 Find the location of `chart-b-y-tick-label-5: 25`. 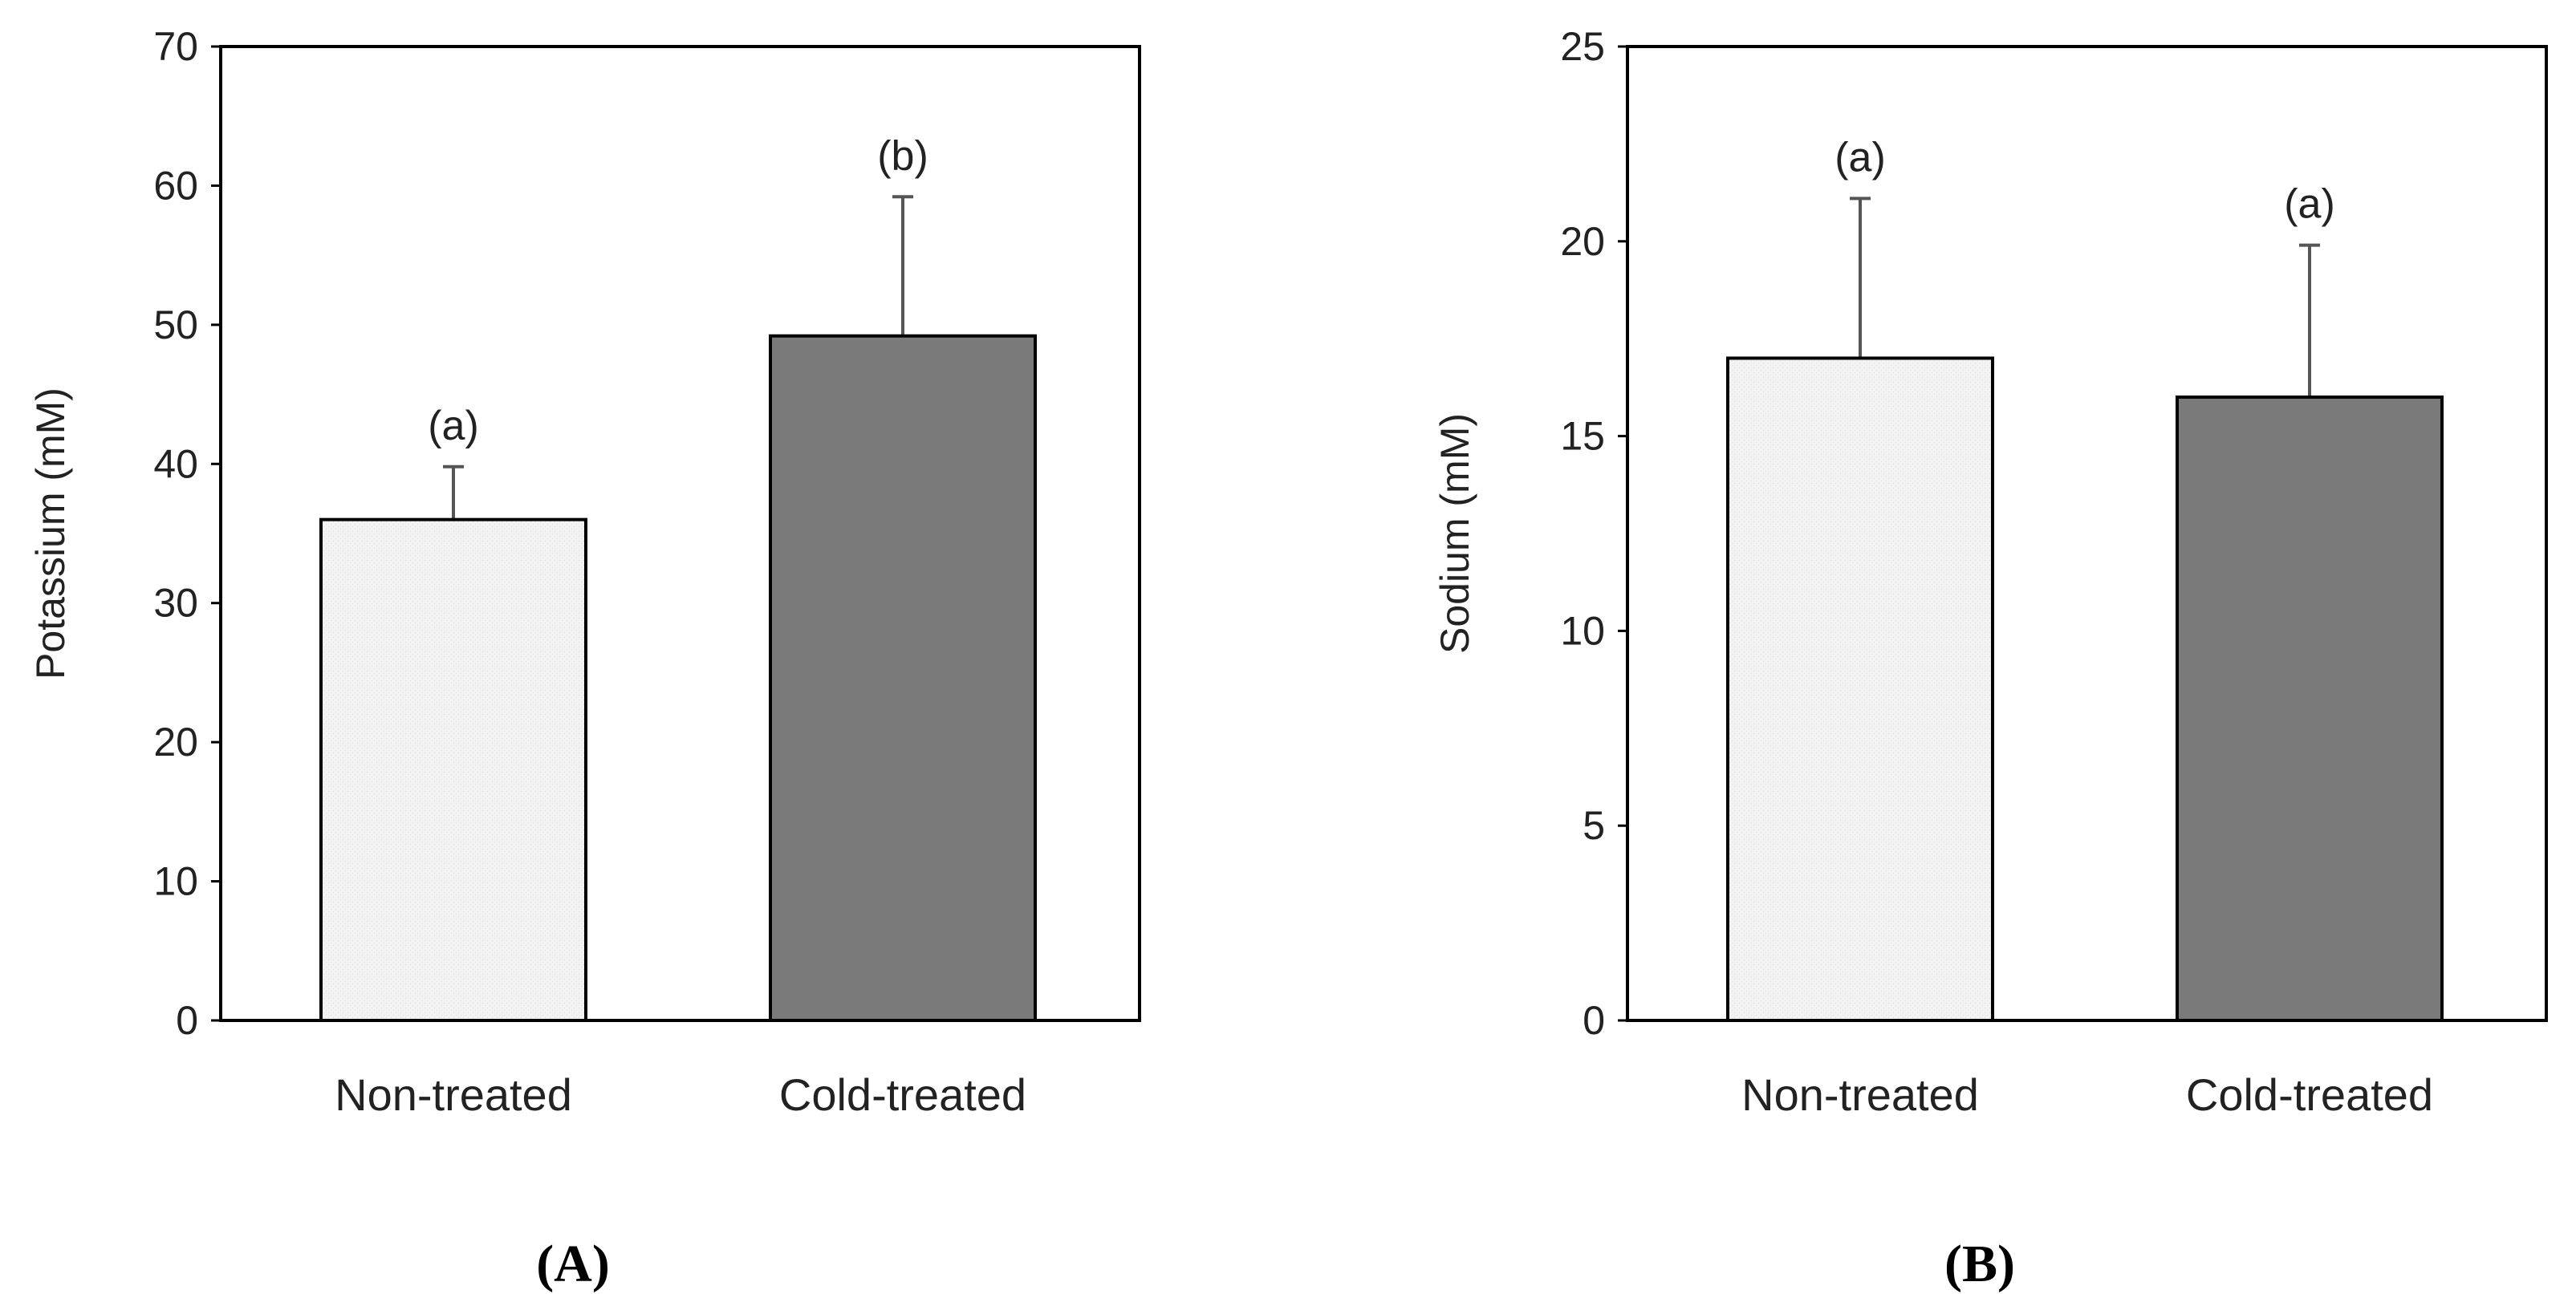

chart-b-y-tick-label-5: 25 is located at coordinates (1582, 47).